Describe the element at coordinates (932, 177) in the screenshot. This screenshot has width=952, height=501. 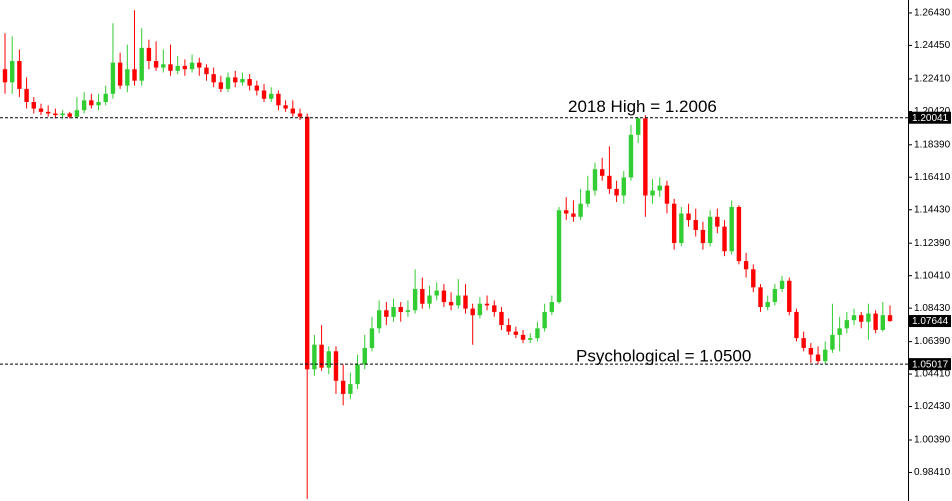
I see `y-tick-label: 1.16410` at that location.